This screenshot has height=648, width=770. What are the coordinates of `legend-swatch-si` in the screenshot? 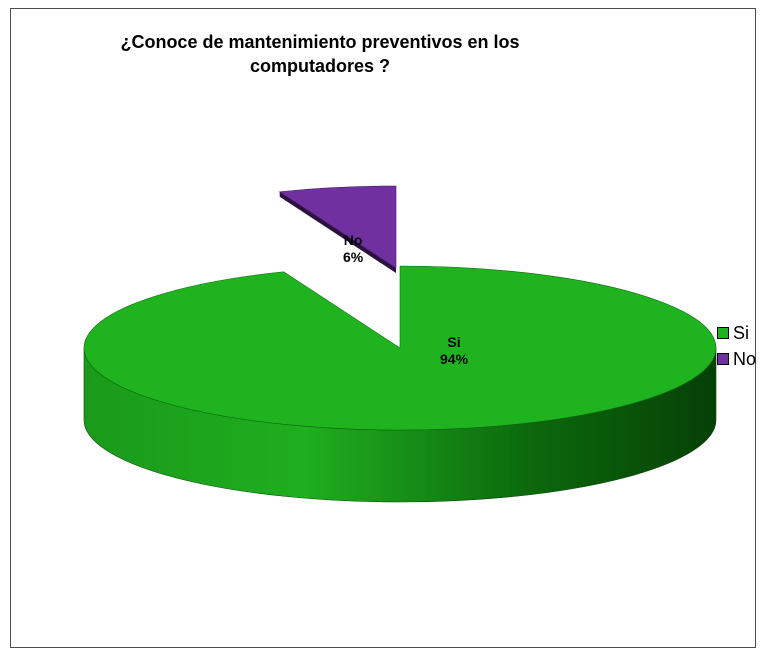 It's located at (723, 333).